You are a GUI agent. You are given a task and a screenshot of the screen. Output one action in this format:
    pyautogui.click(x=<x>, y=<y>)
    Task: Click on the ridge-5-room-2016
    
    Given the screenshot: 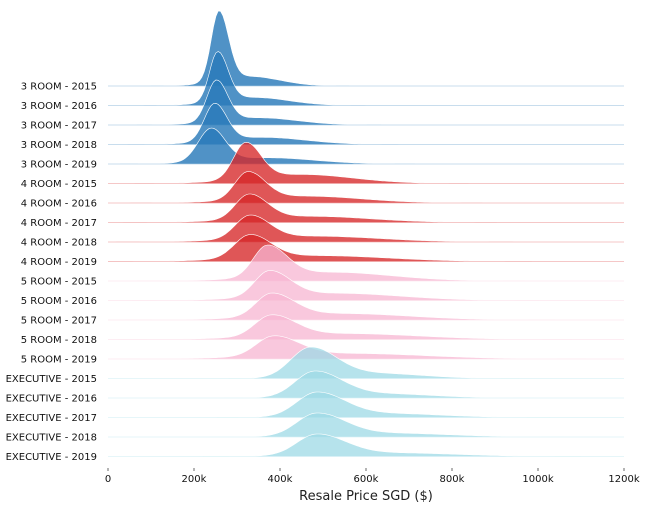 What is the action you would take?
    pyautogui.click(x=366, y=285)
    